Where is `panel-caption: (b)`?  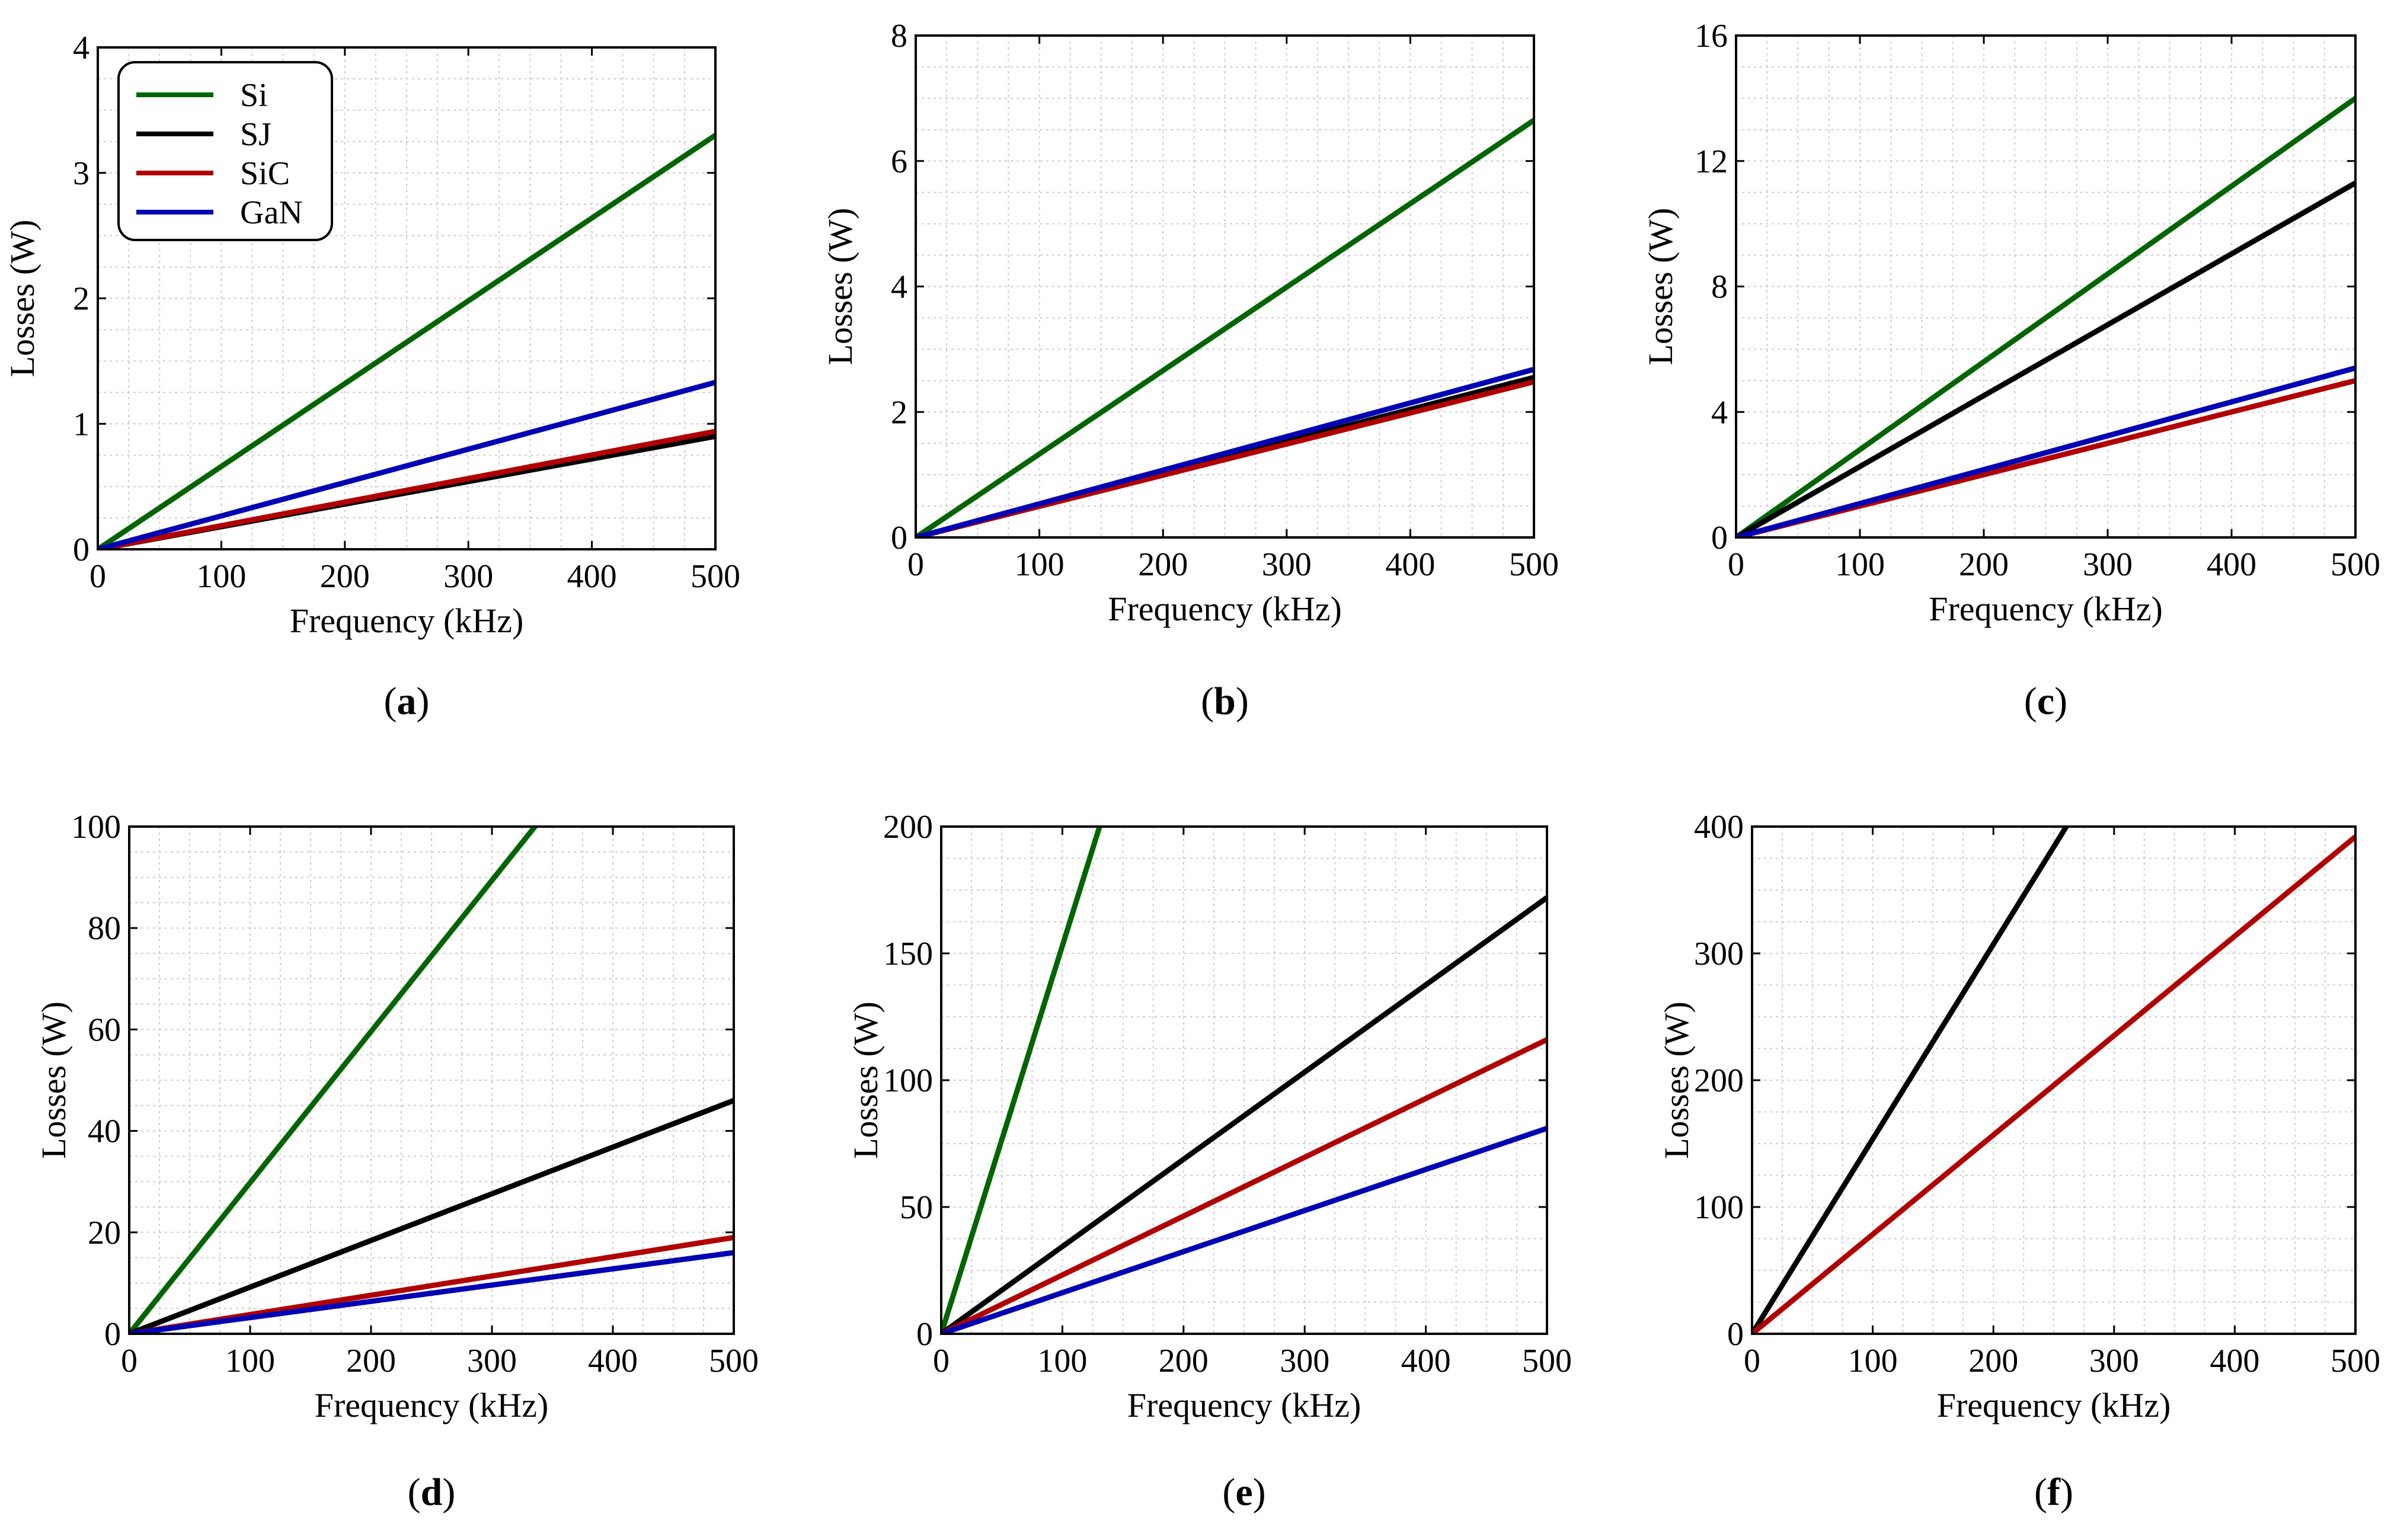 panel-caption: (b) is located at coordinates (1225, 701).